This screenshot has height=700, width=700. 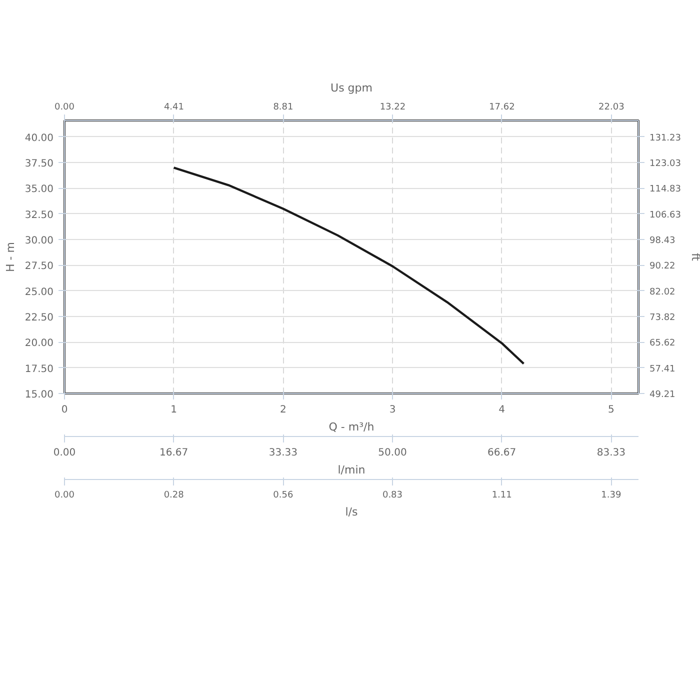 What do you see at coordinates (351, 88) in the screenshot?
I see `x2-axis-title: Us gpm` at bounding box center [351, 88].